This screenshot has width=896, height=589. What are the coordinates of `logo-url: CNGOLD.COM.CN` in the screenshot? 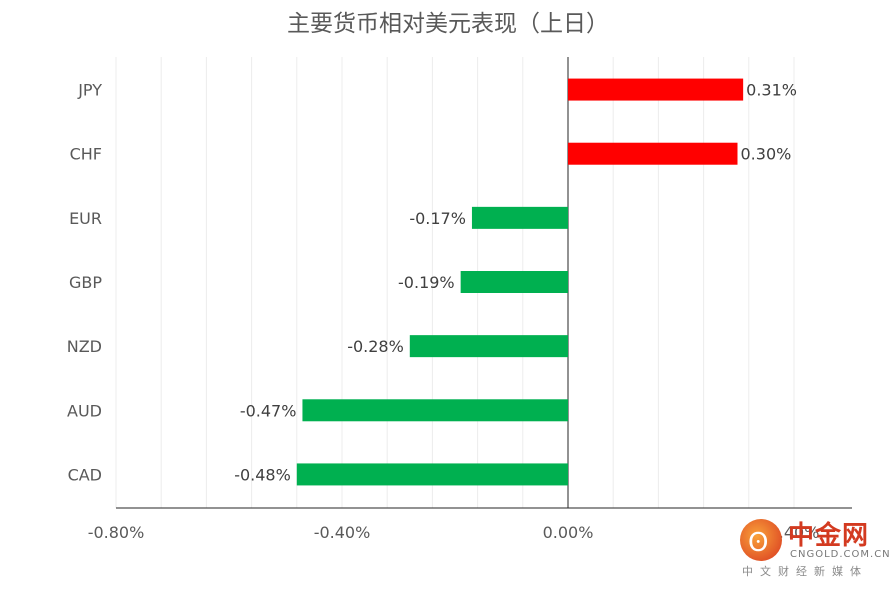 It's located at (840, 554).